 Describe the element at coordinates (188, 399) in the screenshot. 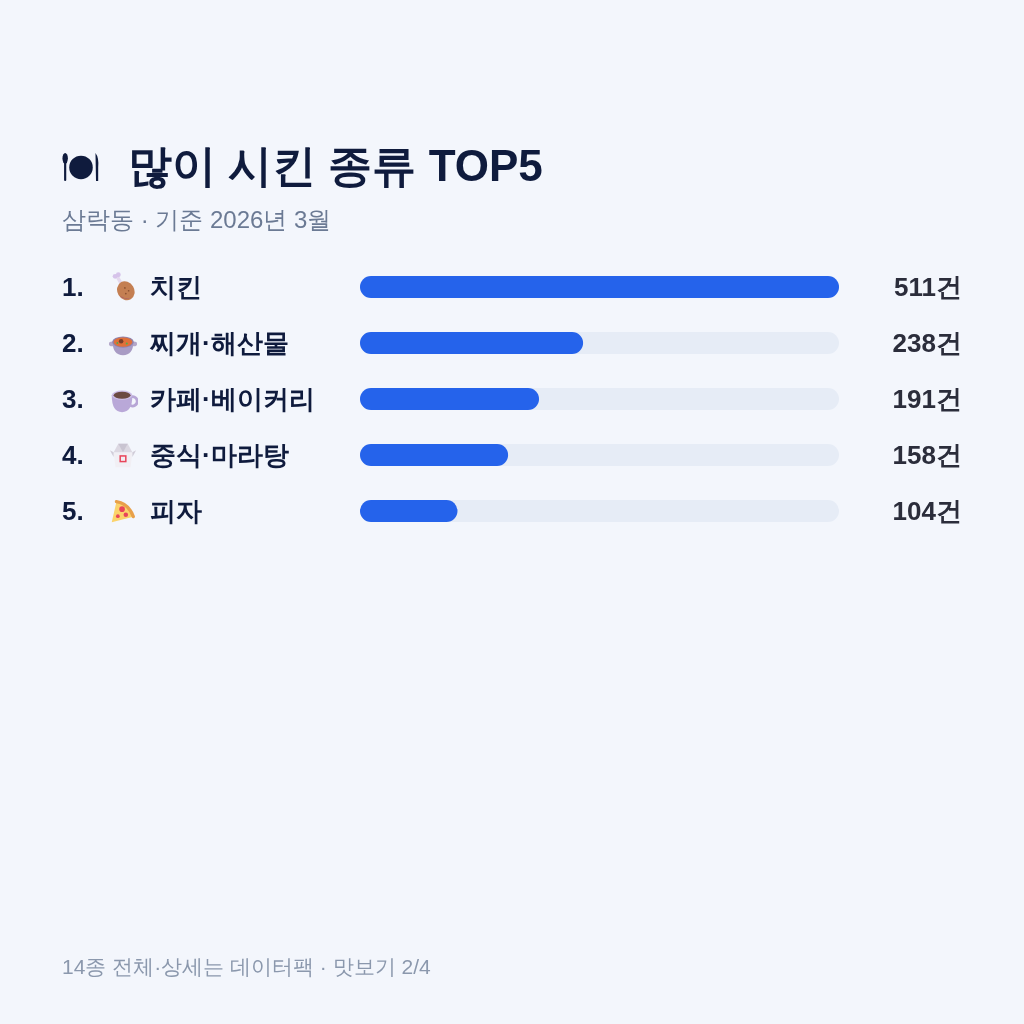

I see `category-label: 3. 카페·베이커리` at that location.